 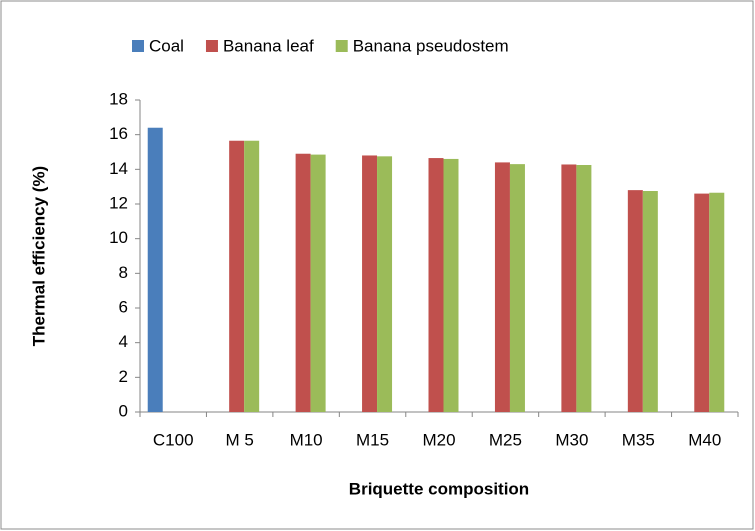 What do you see at coordinates (123, 376) in the screenshot?
I see `y-tick-label: 2` at bounding box center [123, 376].